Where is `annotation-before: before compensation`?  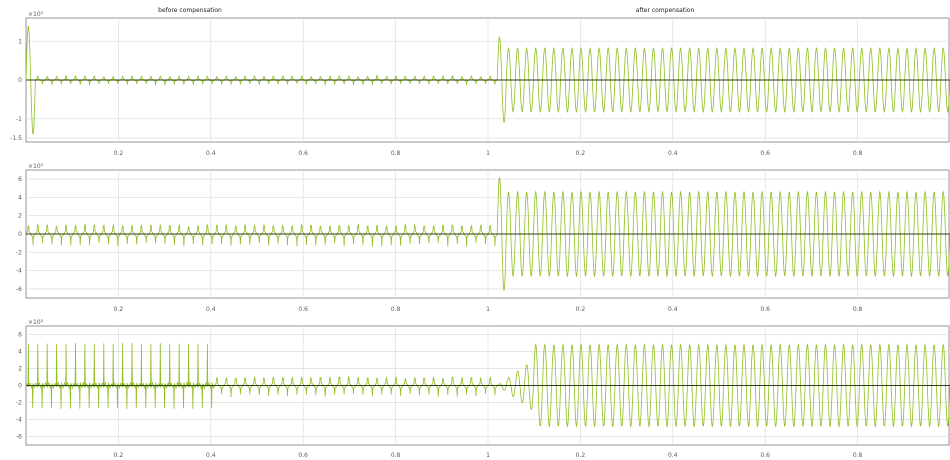 annotation-before: before compensation is located at coordinates (190, 10).